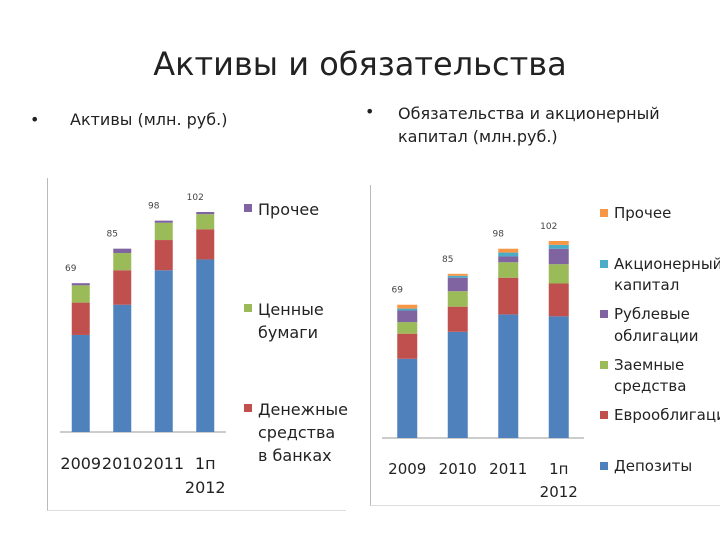 This screenshot has height=540, width=720. What do you see at coordinates (654, 467) in the screenshot?
I see `legend-entry: Депозиты` at bounding box center [654, 467].